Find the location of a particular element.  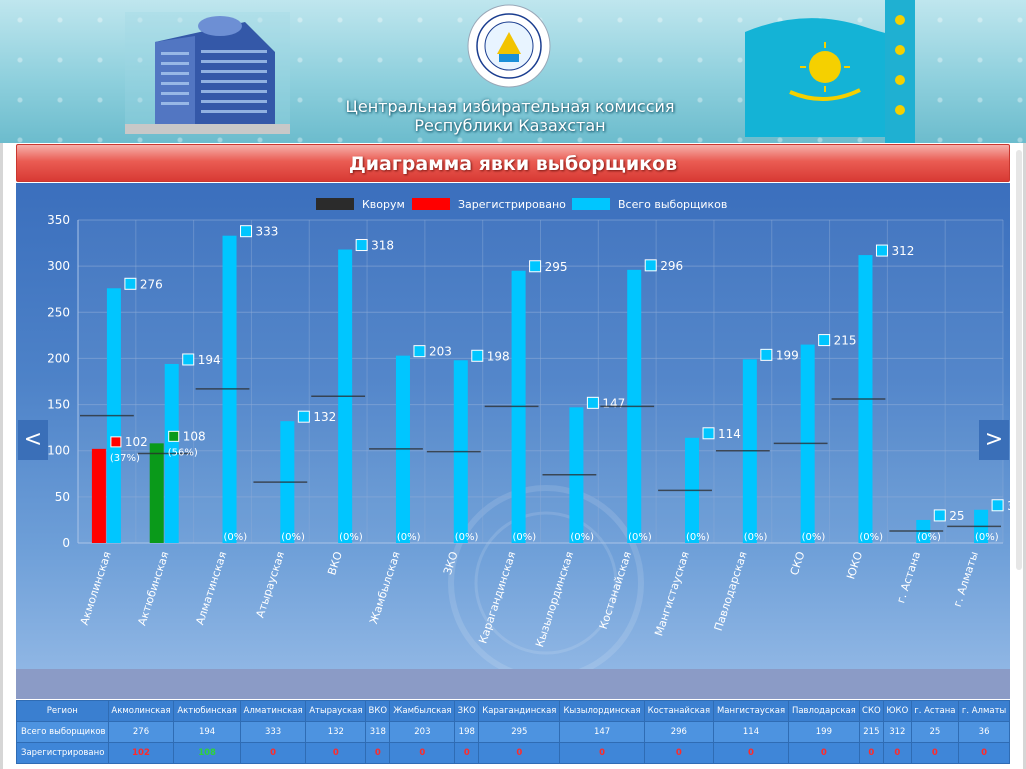

table-header-cell: ЮКО is located at coordinates (897, 711).